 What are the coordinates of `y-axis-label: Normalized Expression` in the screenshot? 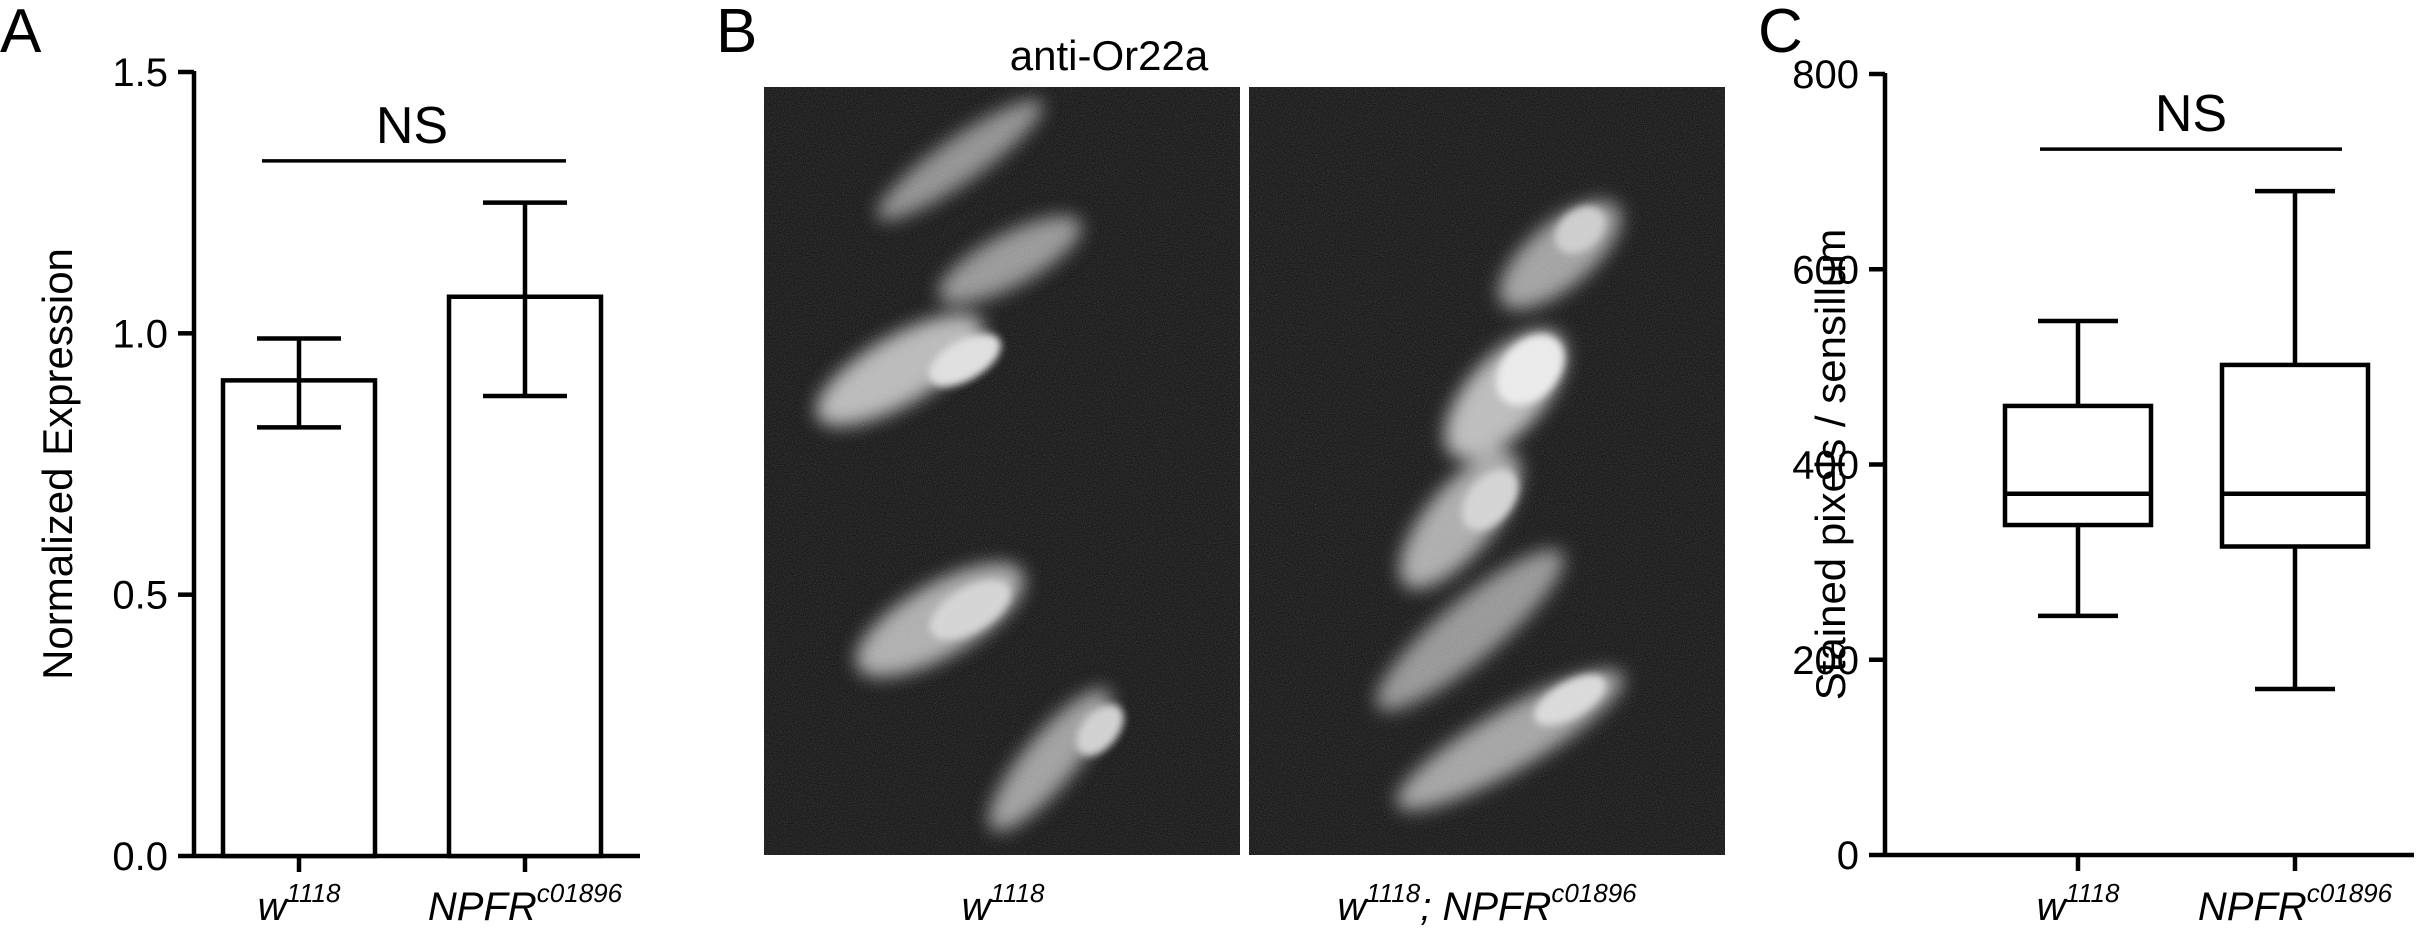 It's located at (57, 464).